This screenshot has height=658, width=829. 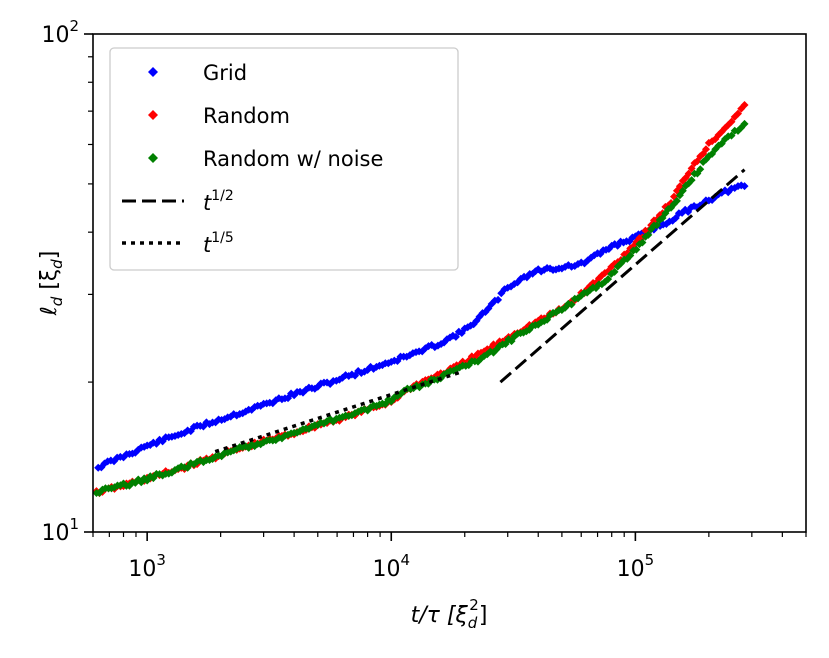 I want to click on reference-line-sqrt, so click(x=622, y=276).